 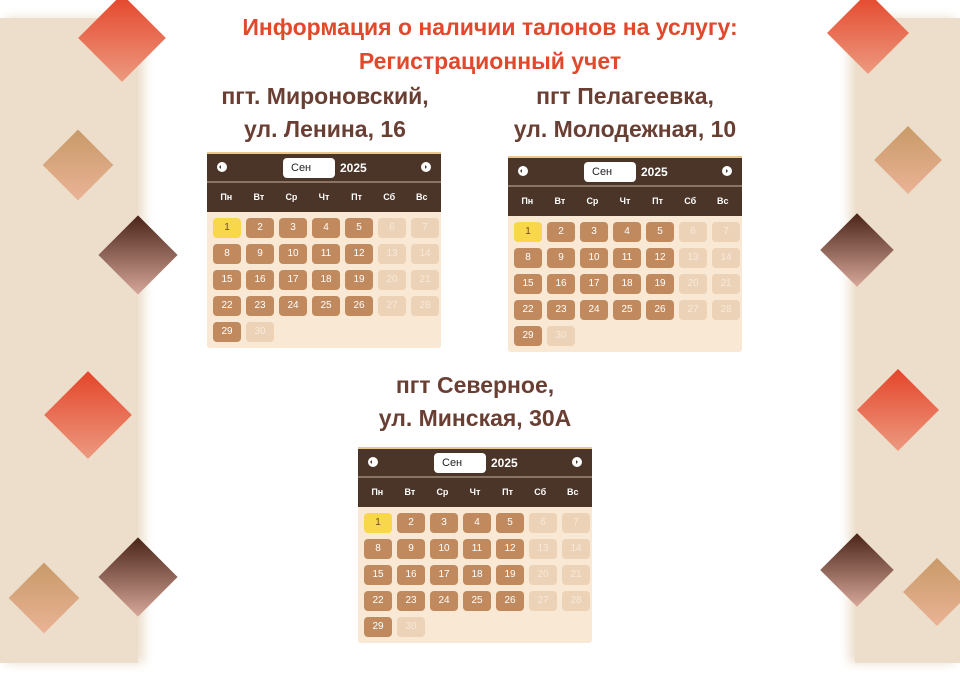 I want to click on weekday-label: Чт, so click(x=324, y=197).